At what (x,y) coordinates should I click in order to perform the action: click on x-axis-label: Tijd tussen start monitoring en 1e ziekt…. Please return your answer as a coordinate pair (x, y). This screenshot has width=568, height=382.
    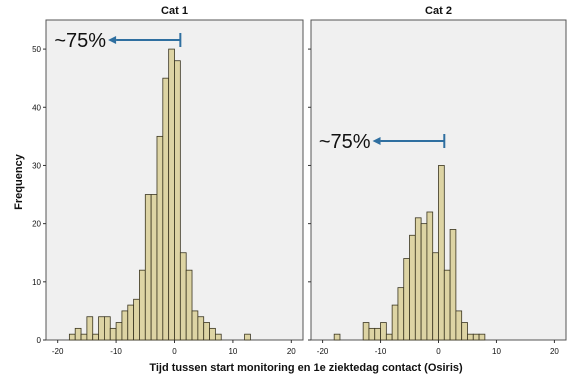
    Looking at the image, I should click on (306, 368).